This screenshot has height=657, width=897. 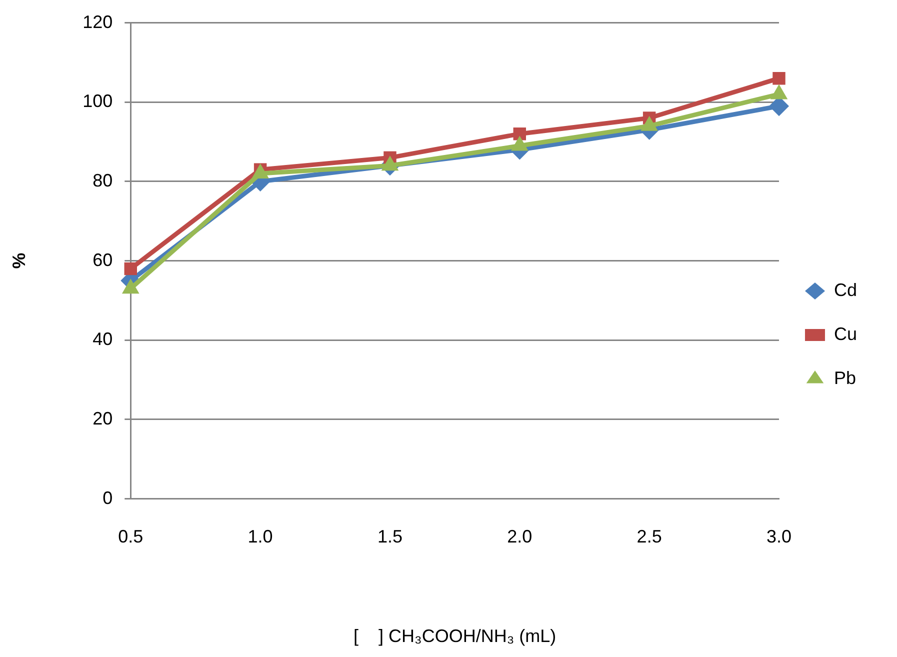 I want to click on y-tick-label: 40, so click(x=102, y=339).